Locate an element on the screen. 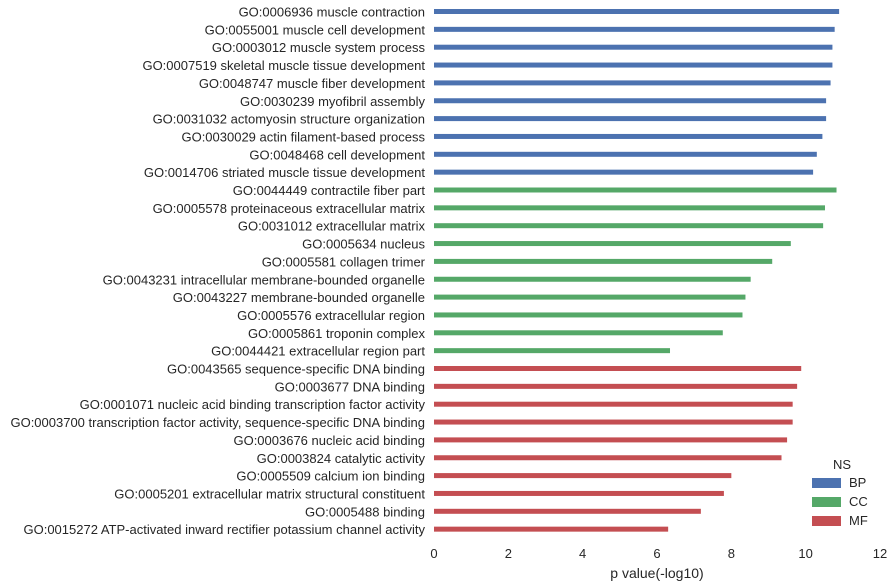 This screenshot has width=894, height=587. x-tick-label: 4 is located at coordinates (582, 553).